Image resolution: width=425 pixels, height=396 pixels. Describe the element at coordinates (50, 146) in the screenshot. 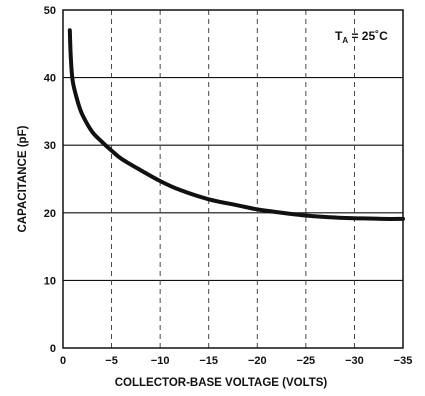

I see `y-tick-label: 30` at that location.